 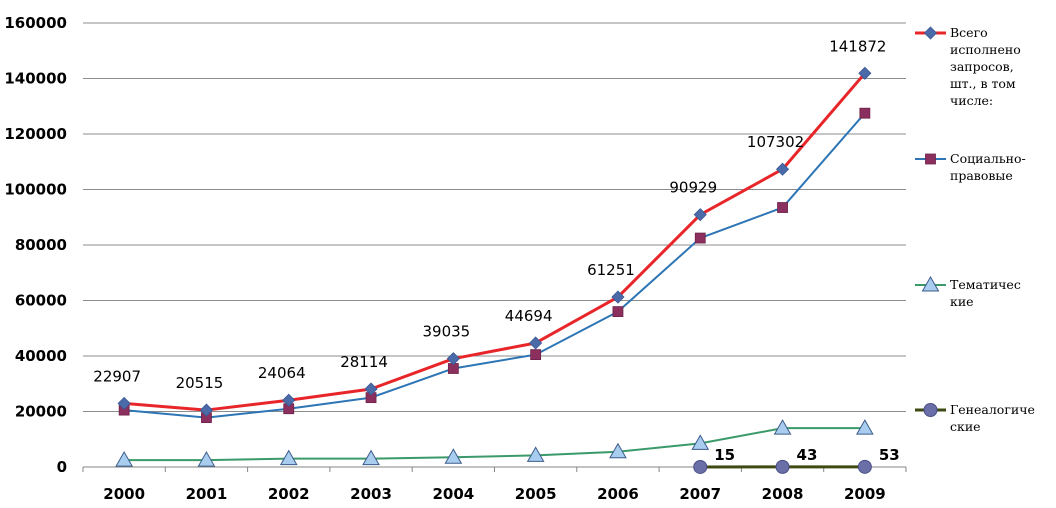 I want to click on y-tick-label: 160000, so click(x=35, y=23).